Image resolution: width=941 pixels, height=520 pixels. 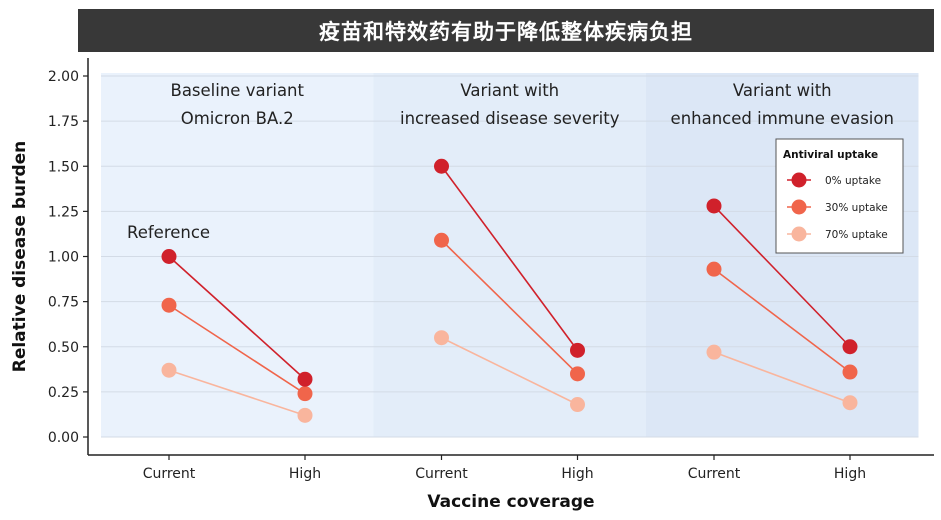 I want to click on panel-title-line1: Baseline variant, so click(x=238, y=90).